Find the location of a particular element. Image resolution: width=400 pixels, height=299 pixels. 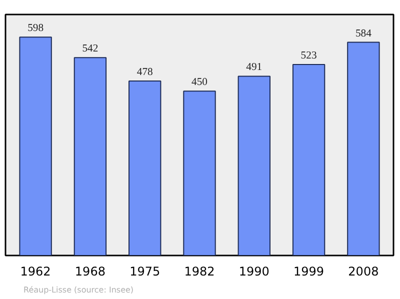

data-label: 450 is located at coordinates (200, 82).